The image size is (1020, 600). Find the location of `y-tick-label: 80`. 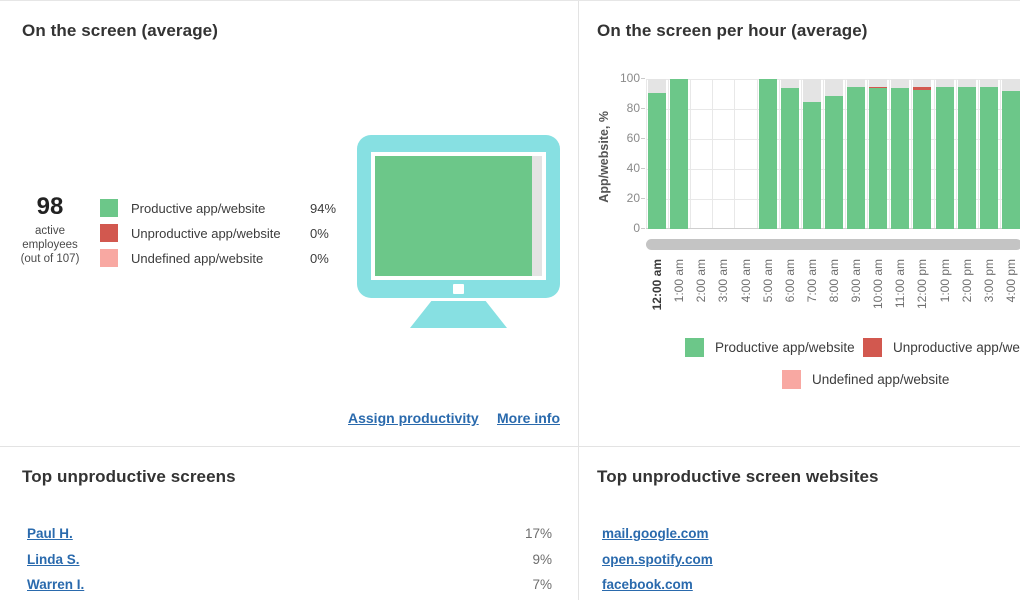

y-tick-label: 80 is located at coordinates (633, 108).